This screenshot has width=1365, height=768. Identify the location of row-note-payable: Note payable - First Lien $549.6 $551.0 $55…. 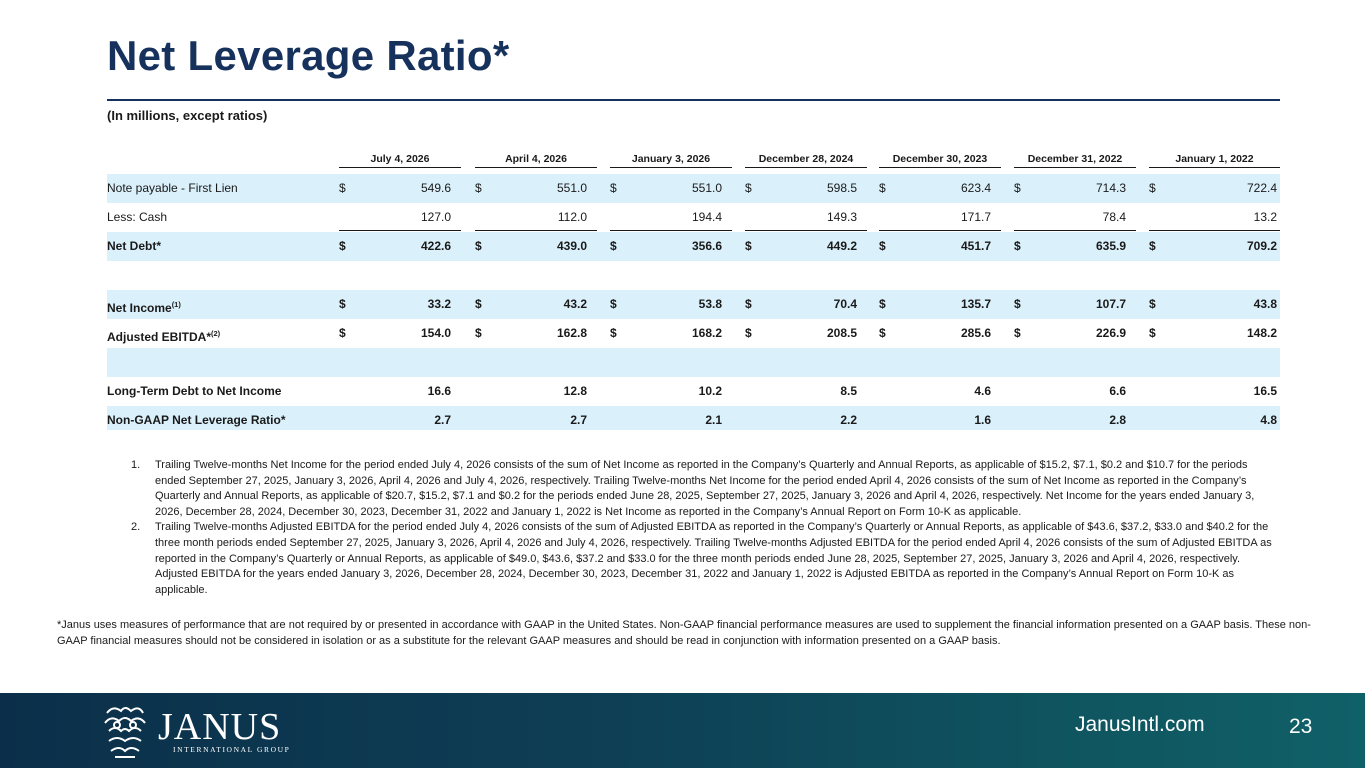
(693, 188).